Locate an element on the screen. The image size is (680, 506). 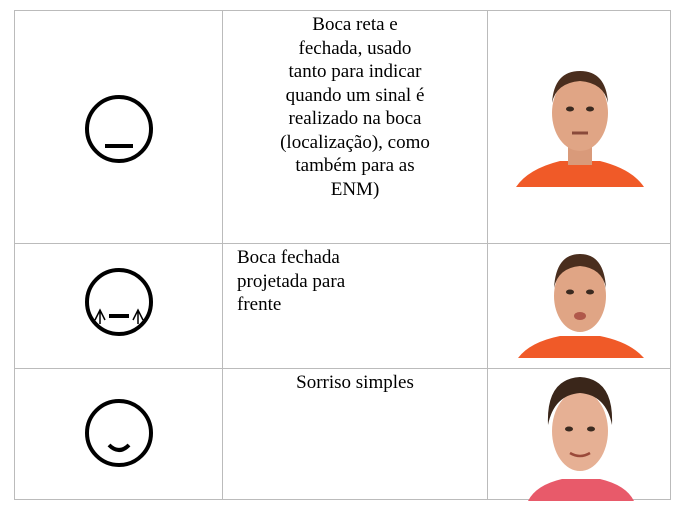
mouth-smile-icon is located at coordinates (119, 433).